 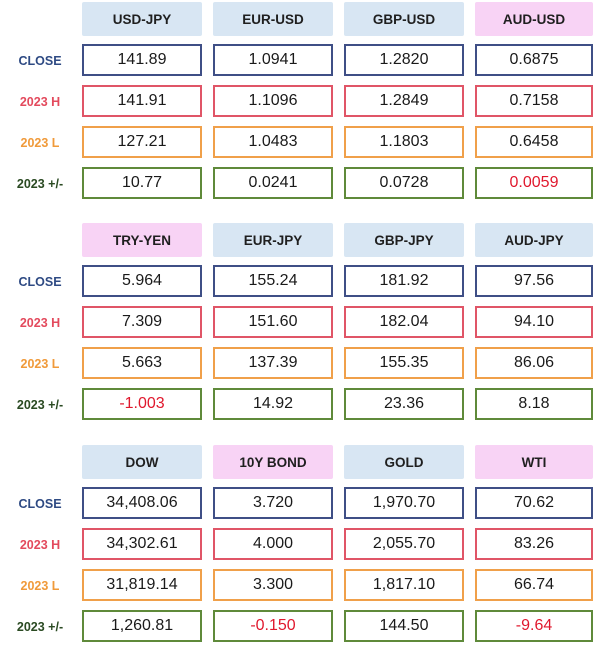 I want to click on row-low: 2023 L 127.21 1.0483 1.1803 0.6458, so click(x=300, y=143).